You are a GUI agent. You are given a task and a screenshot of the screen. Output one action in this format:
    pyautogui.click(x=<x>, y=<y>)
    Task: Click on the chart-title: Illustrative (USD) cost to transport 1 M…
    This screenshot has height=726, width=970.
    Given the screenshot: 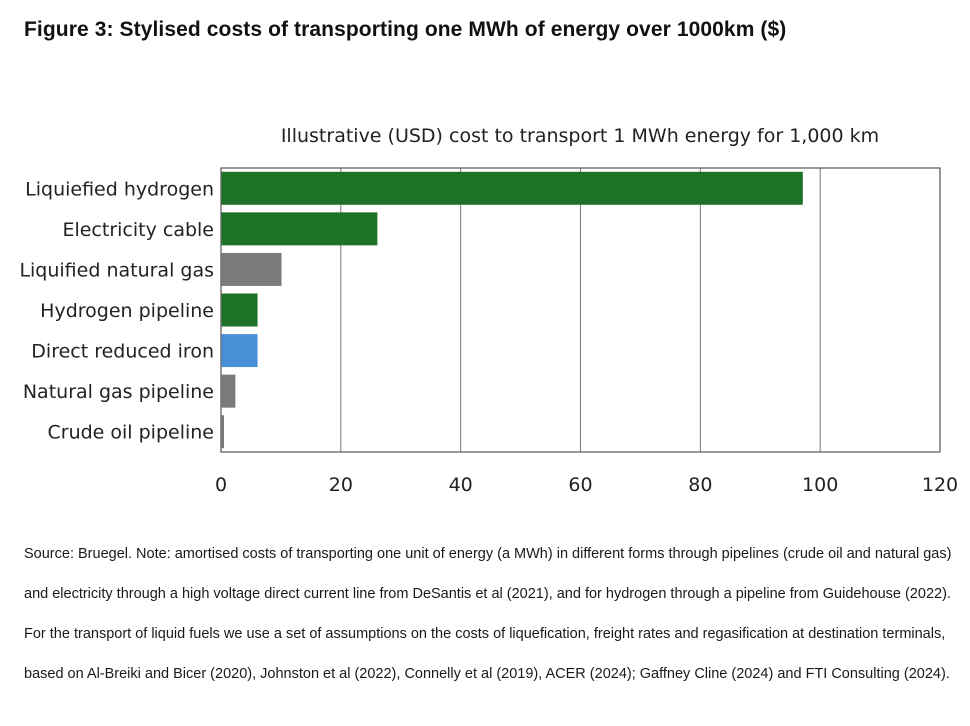 What is the action you would take?
    pyautogui.click(x=580, y=136)
    